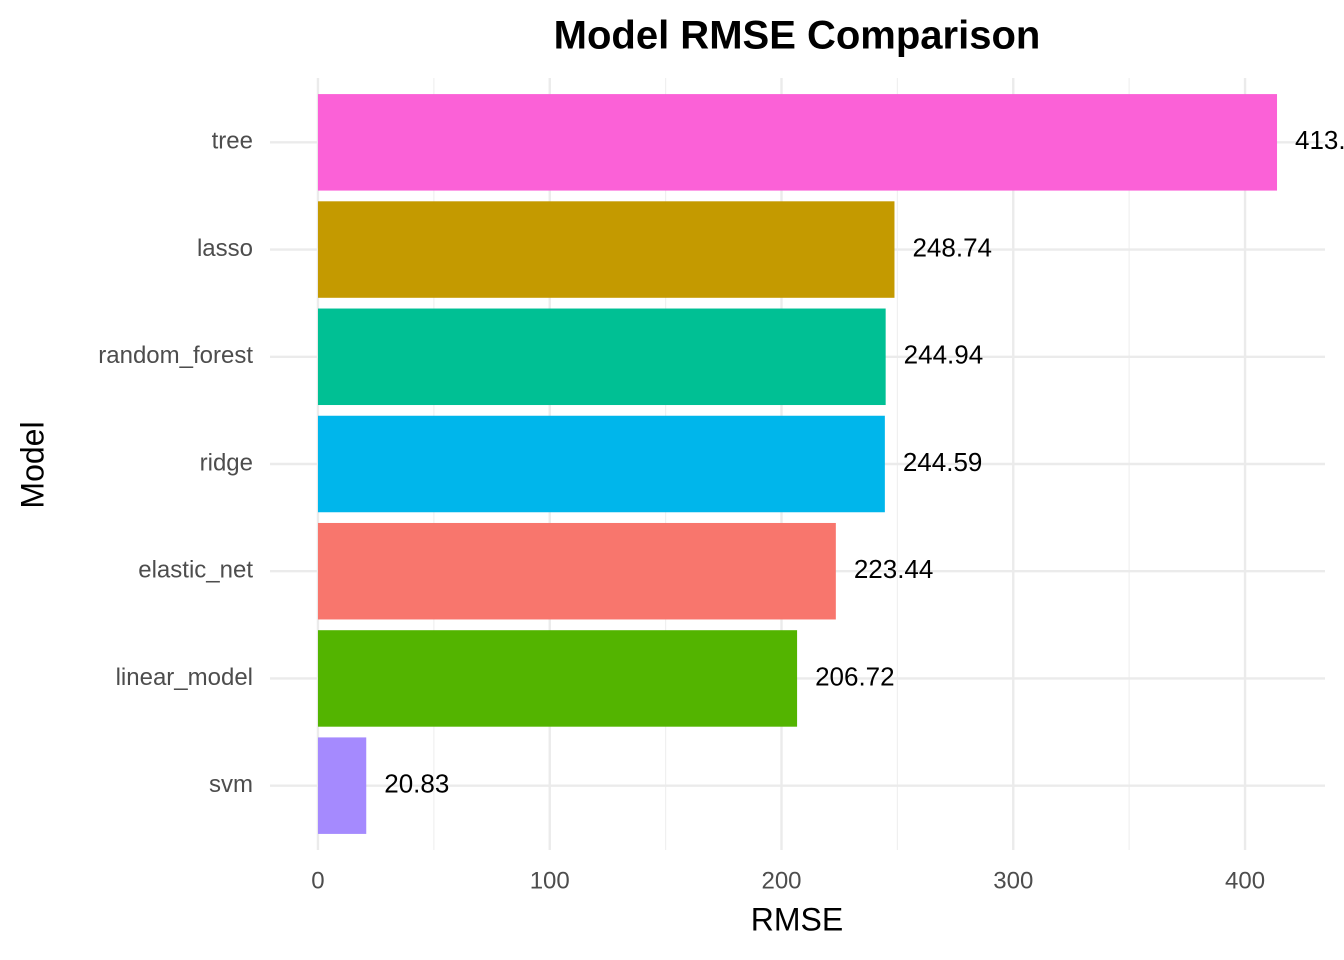 The width and height of the screenshot is (1344, 960). I want to click on x-axis-title: RMSE, so click(797, 919).